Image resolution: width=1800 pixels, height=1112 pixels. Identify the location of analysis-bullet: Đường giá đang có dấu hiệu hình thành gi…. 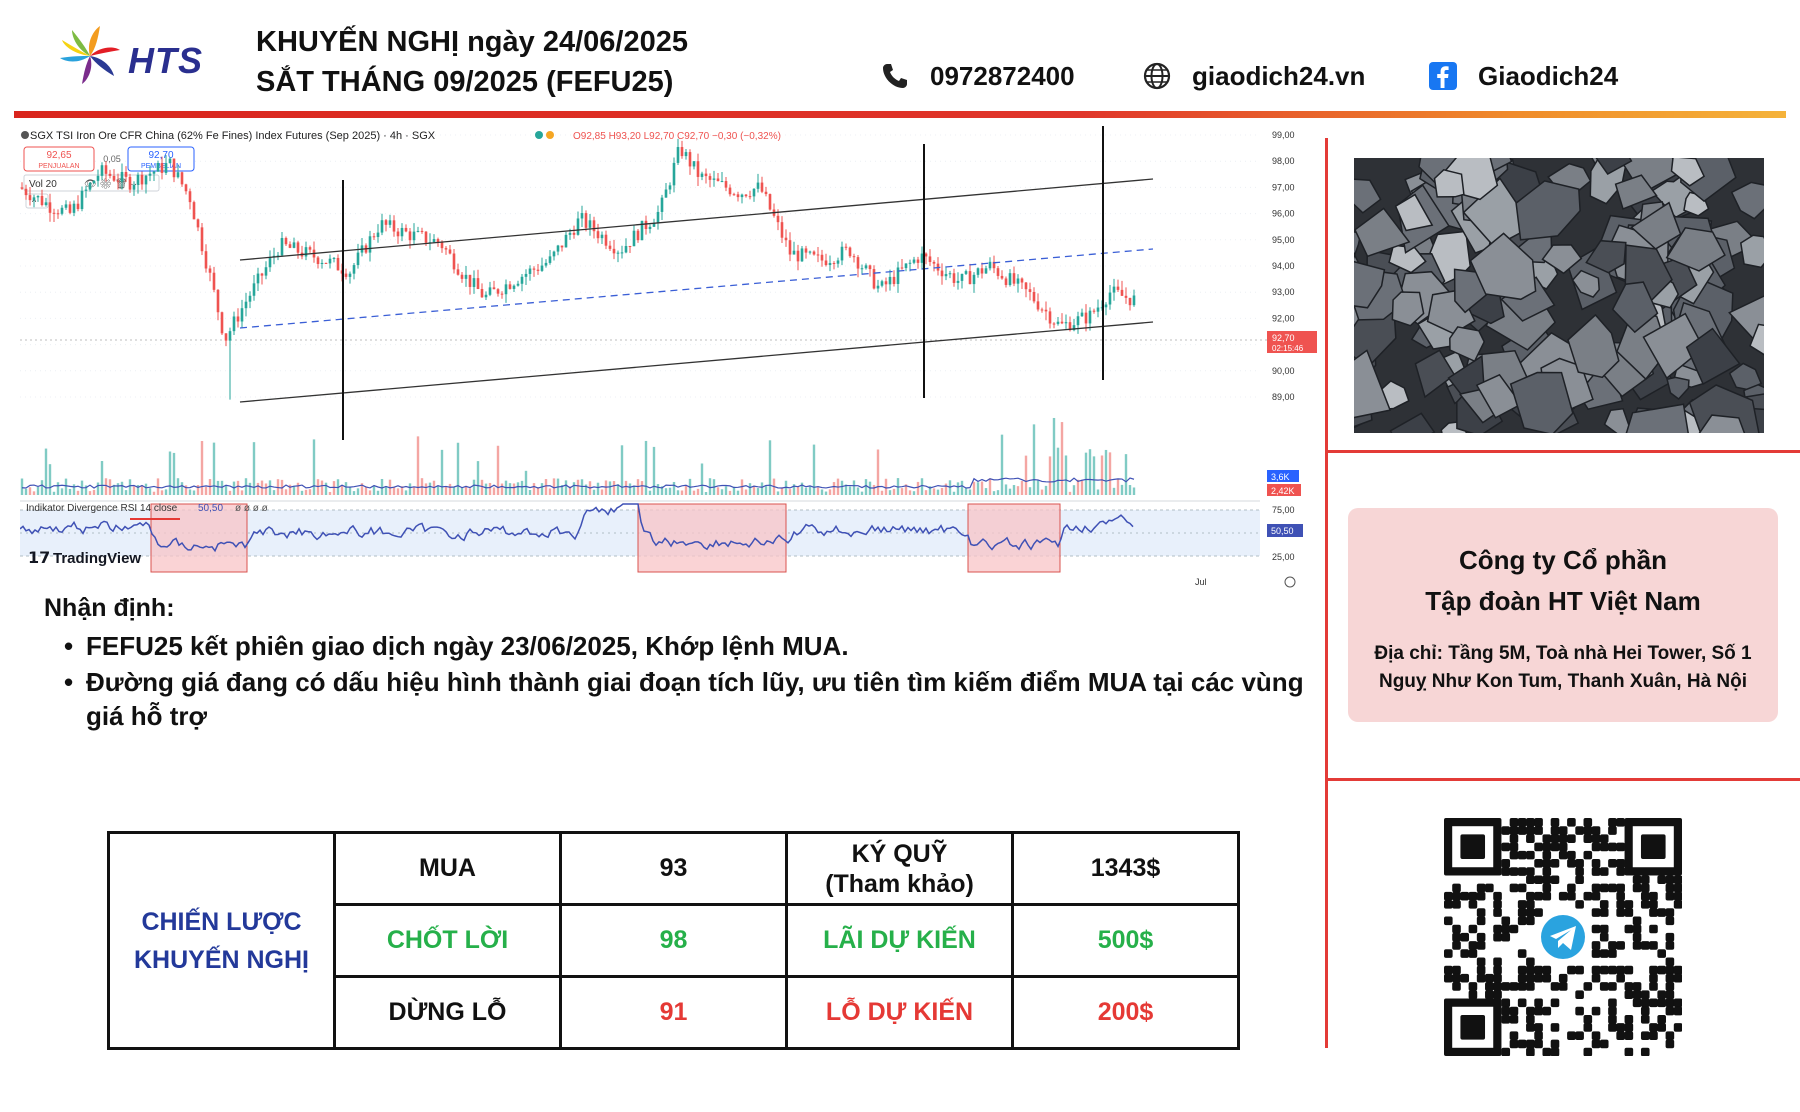
(679, 699).